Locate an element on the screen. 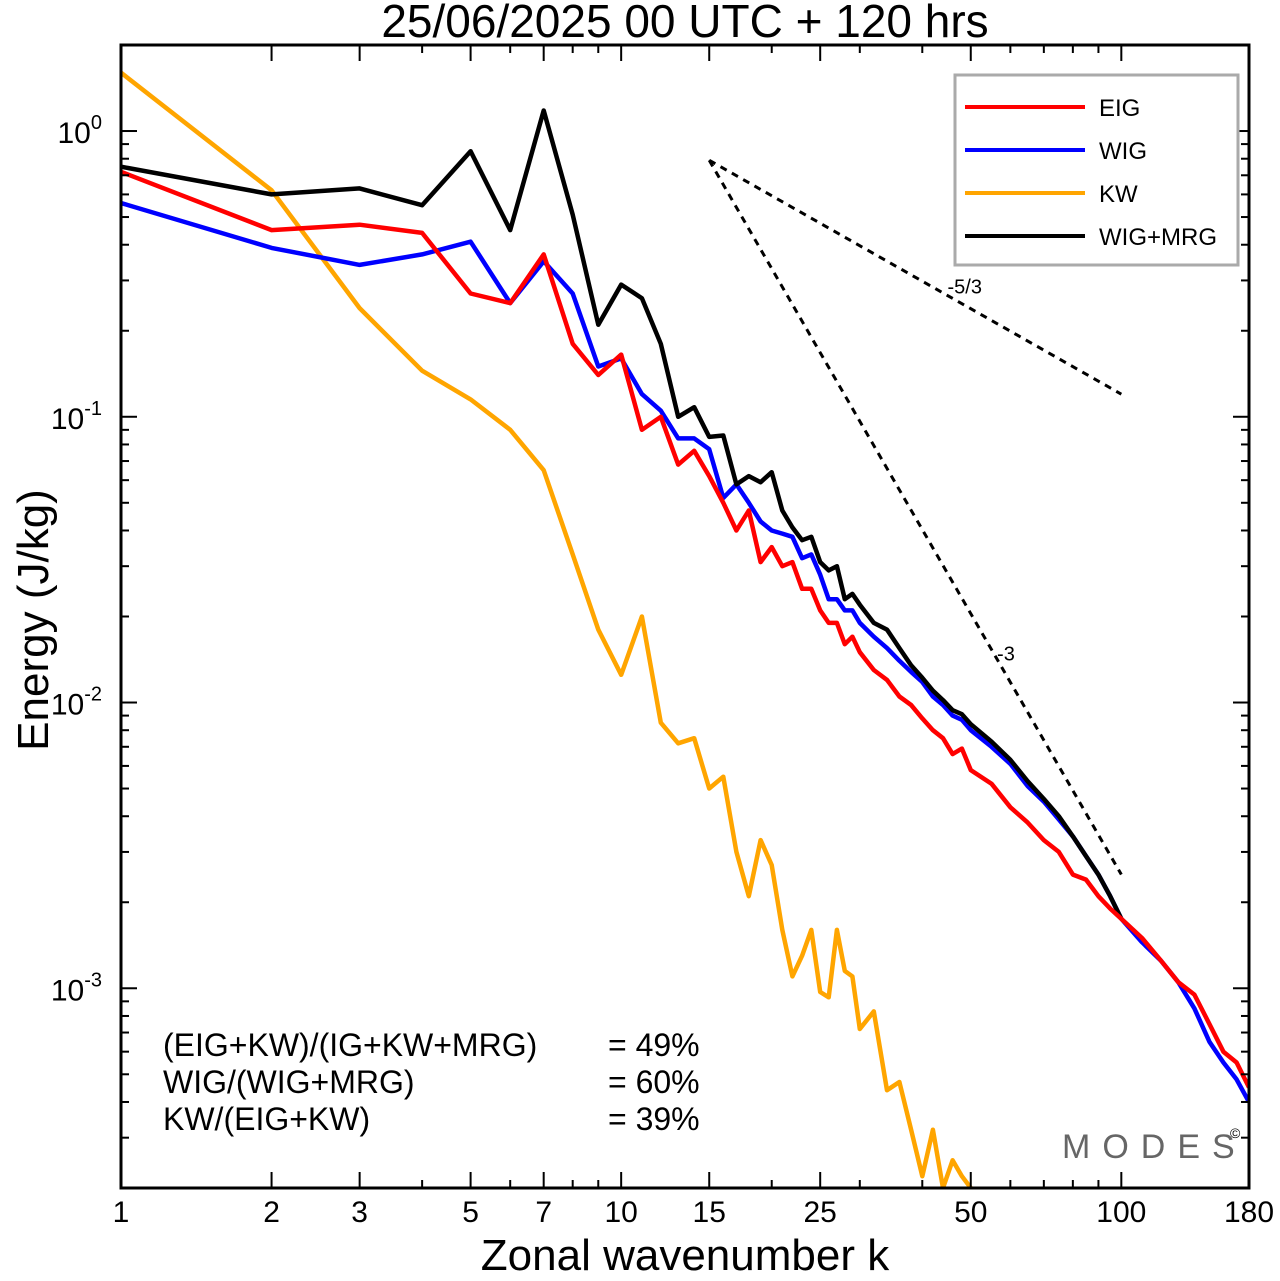 This screenshot has height=1281, width=1280. legend-label-kw: KW is located at coordinates (1118, 194).